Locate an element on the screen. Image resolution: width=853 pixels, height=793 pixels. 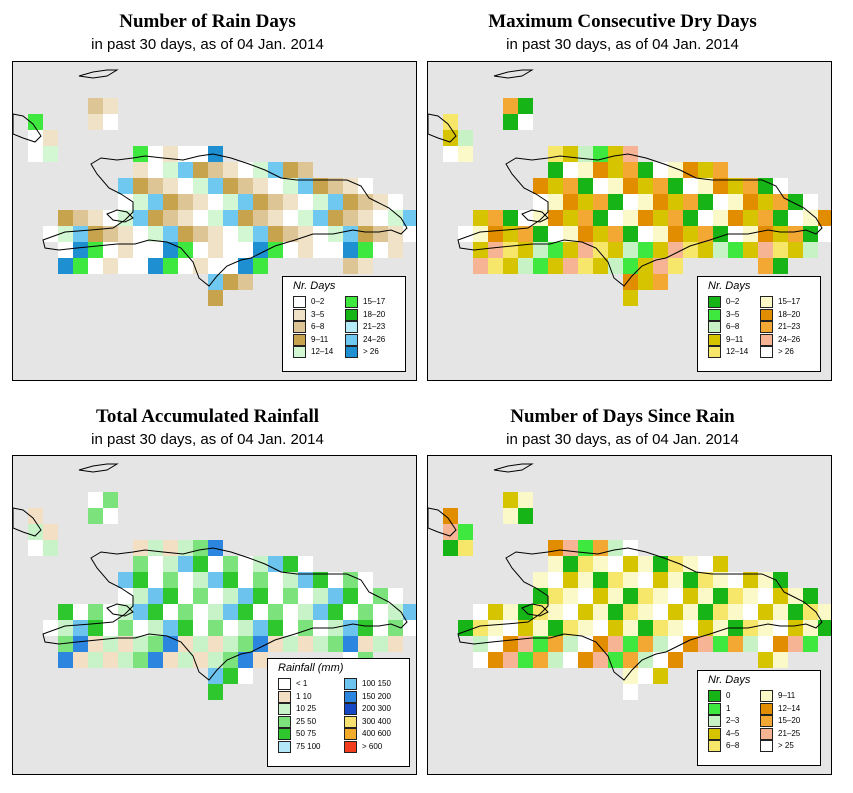
legend-label: 18–20 is located at coordinates (374, 314).